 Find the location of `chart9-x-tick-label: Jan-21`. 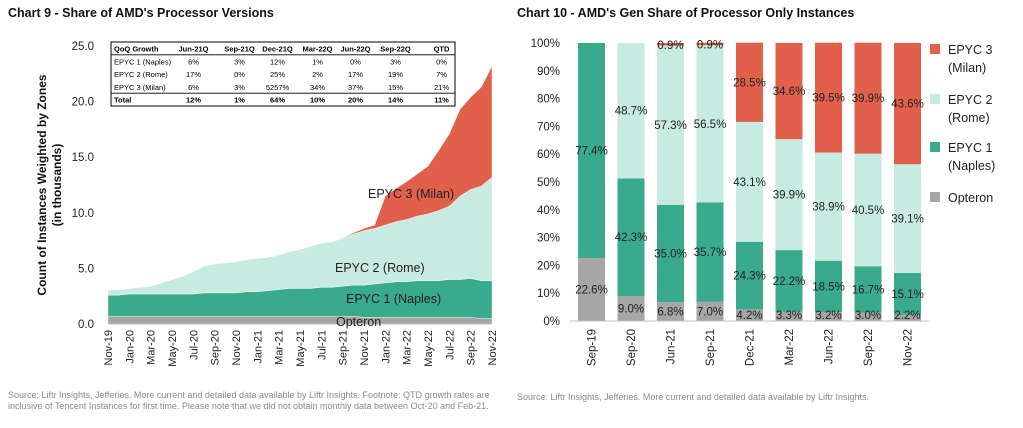

chart9-x-tick-label: Jan-21 is located at coordinates (258, 347).